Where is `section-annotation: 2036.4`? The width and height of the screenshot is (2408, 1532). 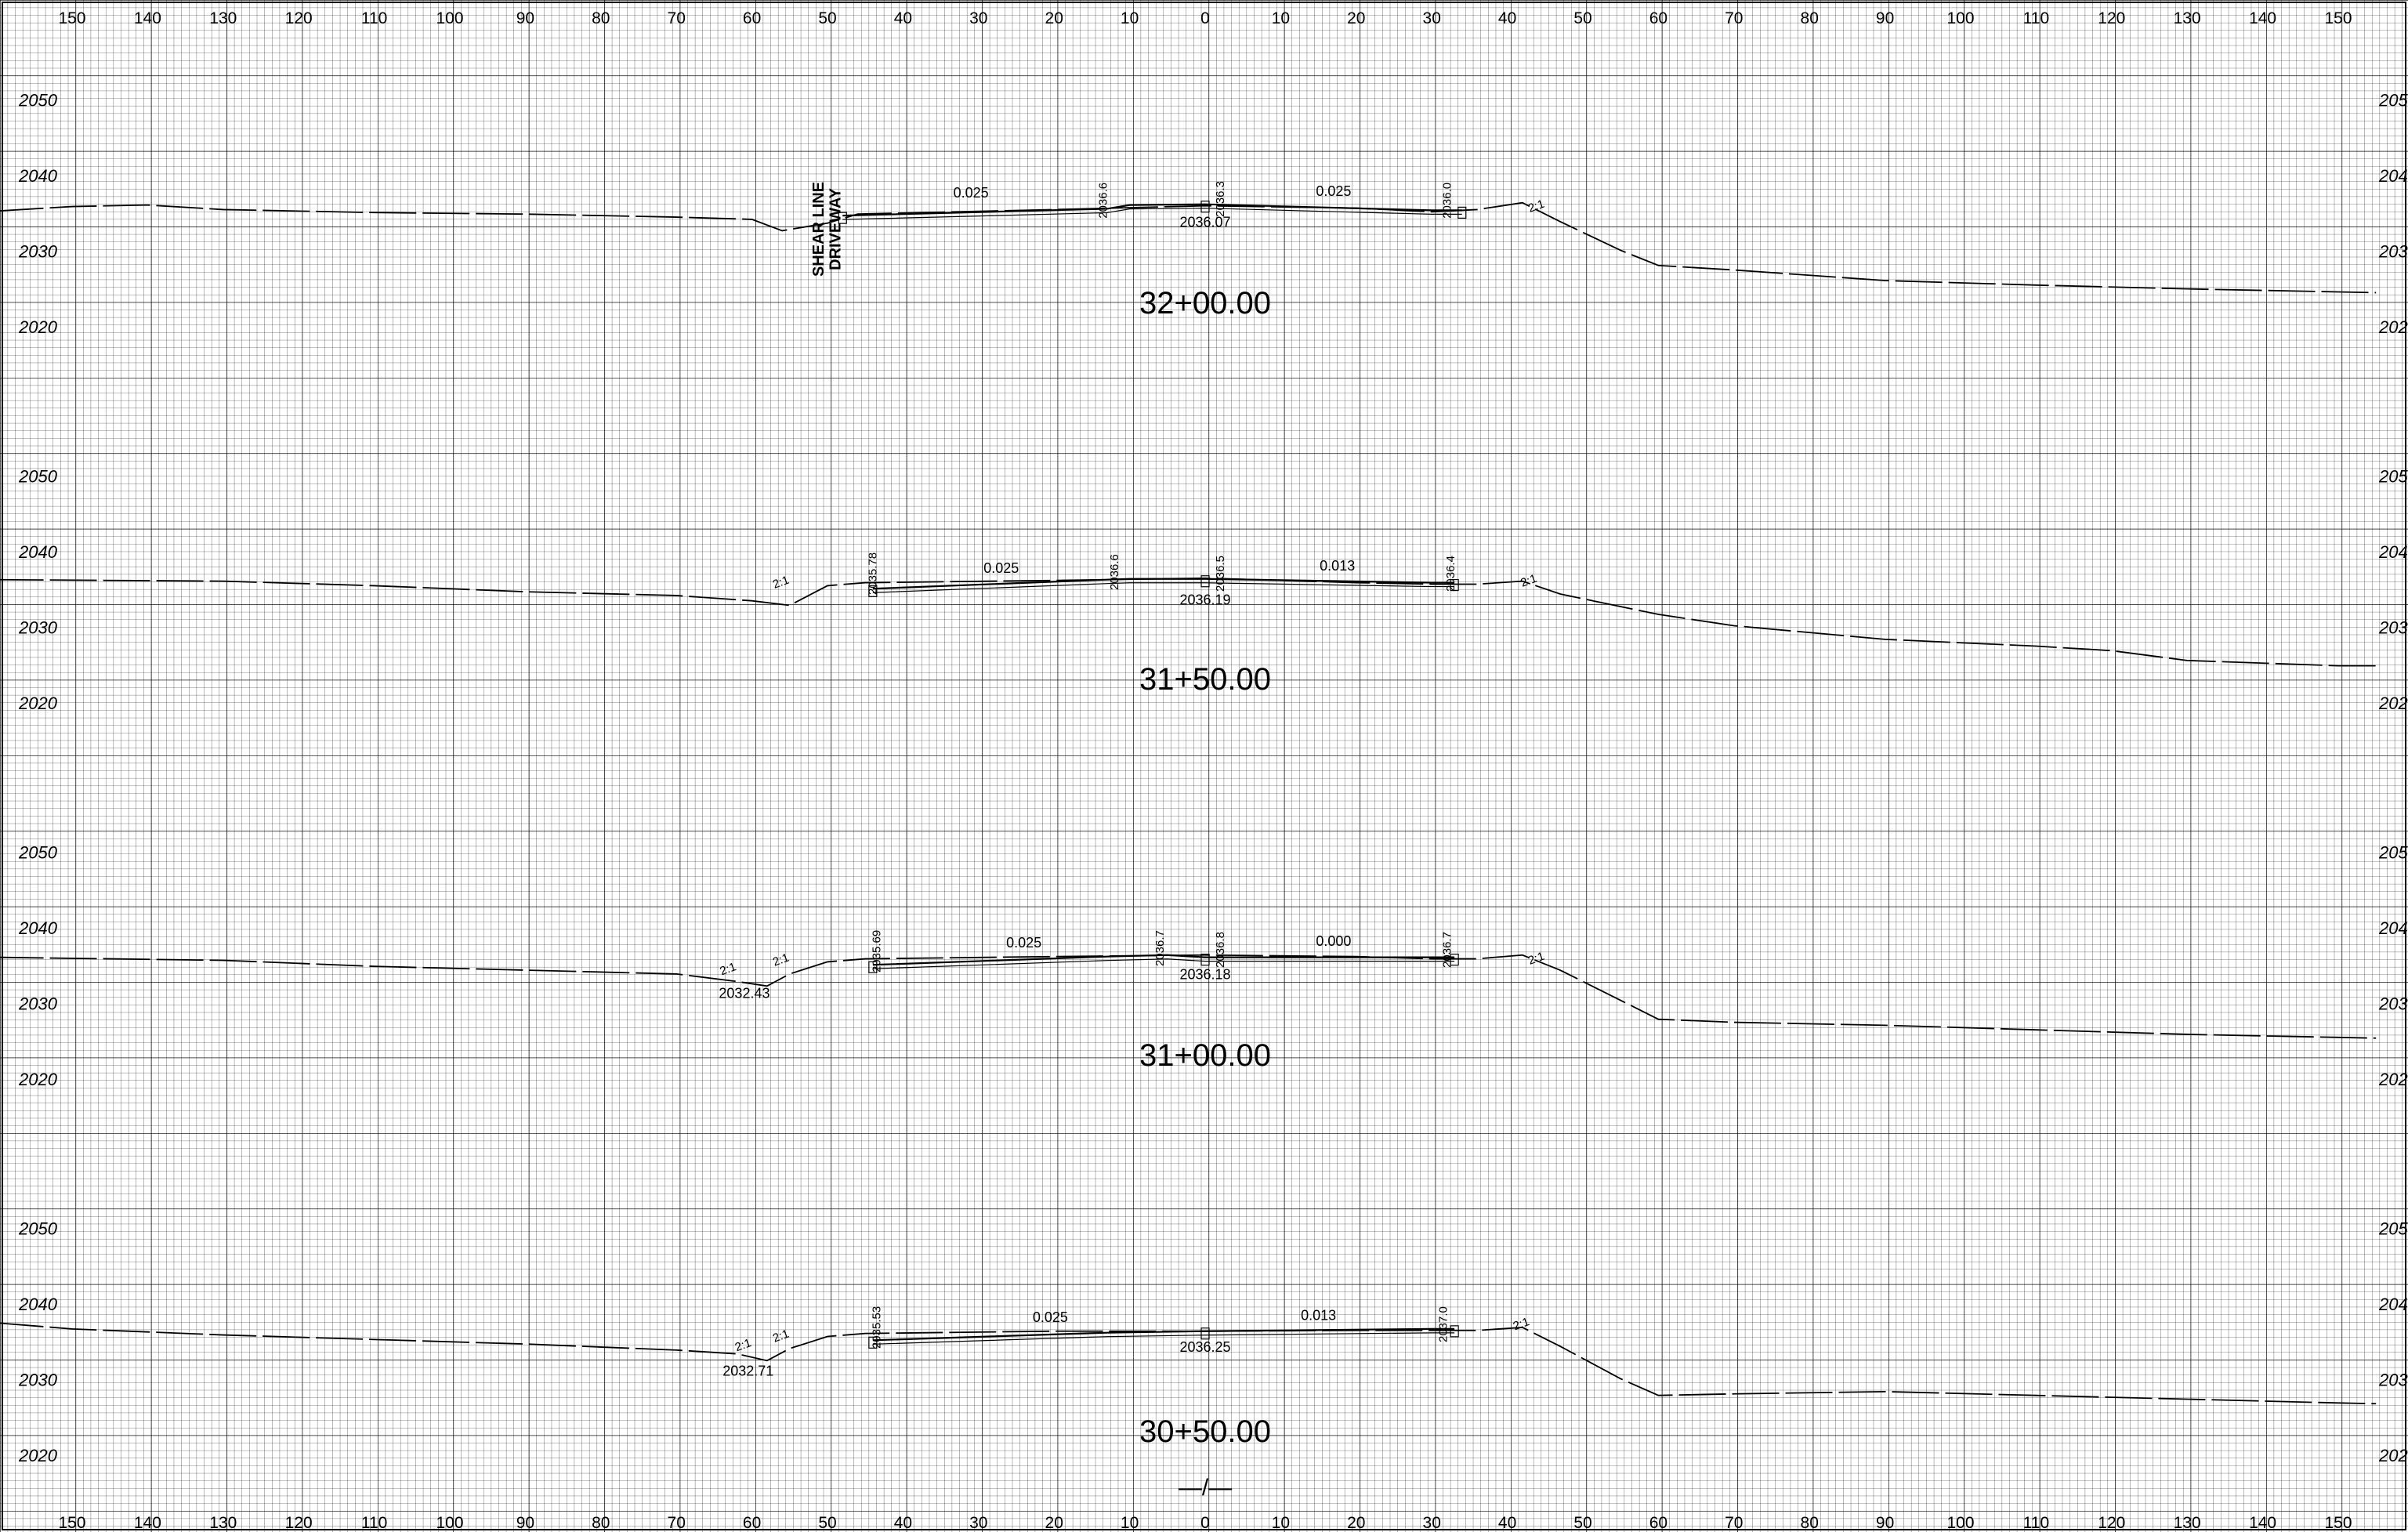
section-annotation: 2036.4 is located at coordinates (1450, 574).